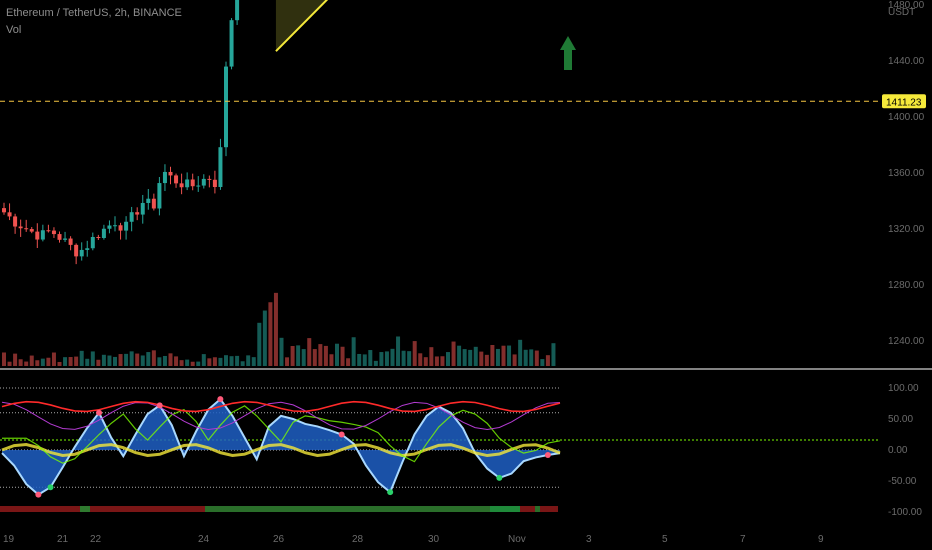 The width and height of the screenshot is (932, 550). Describe the element at coordinates (281, 450) in the screenshot. I see `osc-yellow-line` at that location.